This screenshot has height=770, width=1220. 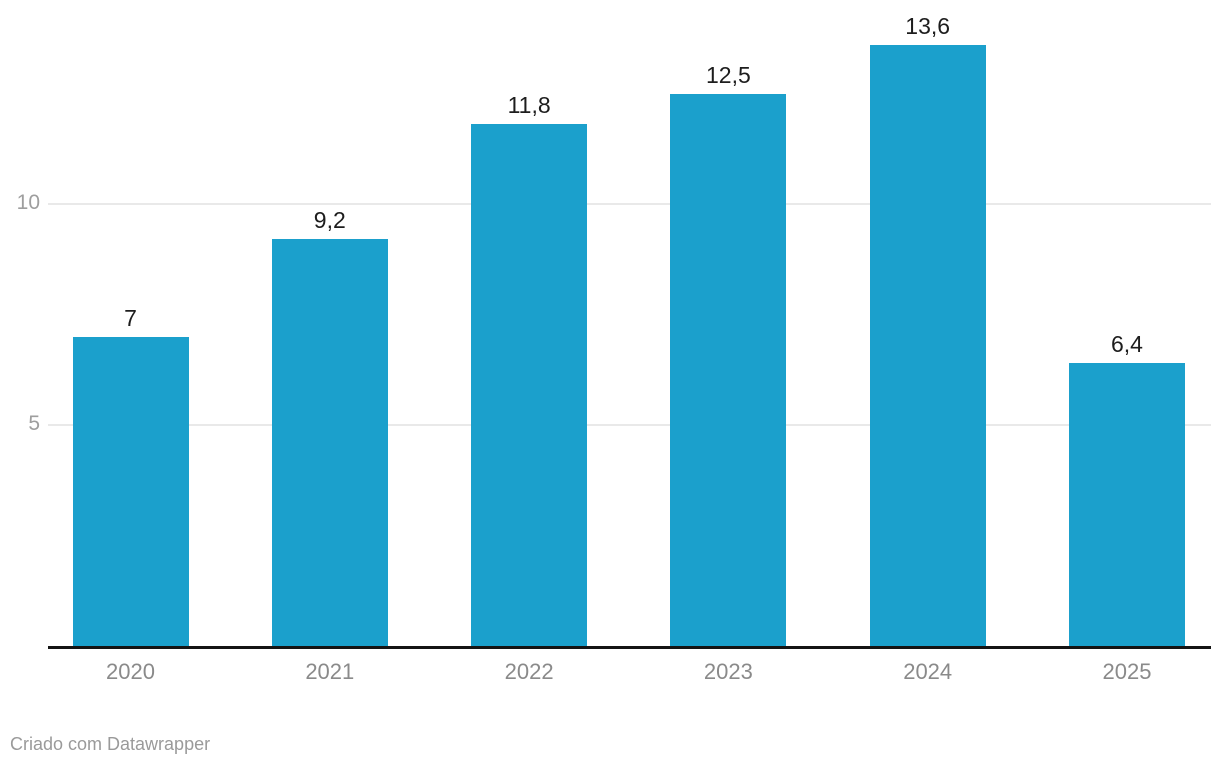 What do you see at coordinates (1127, 671) in the screenshot?
I see `x-axis-tick-label: 2025` at bounding box center [1127, 671].